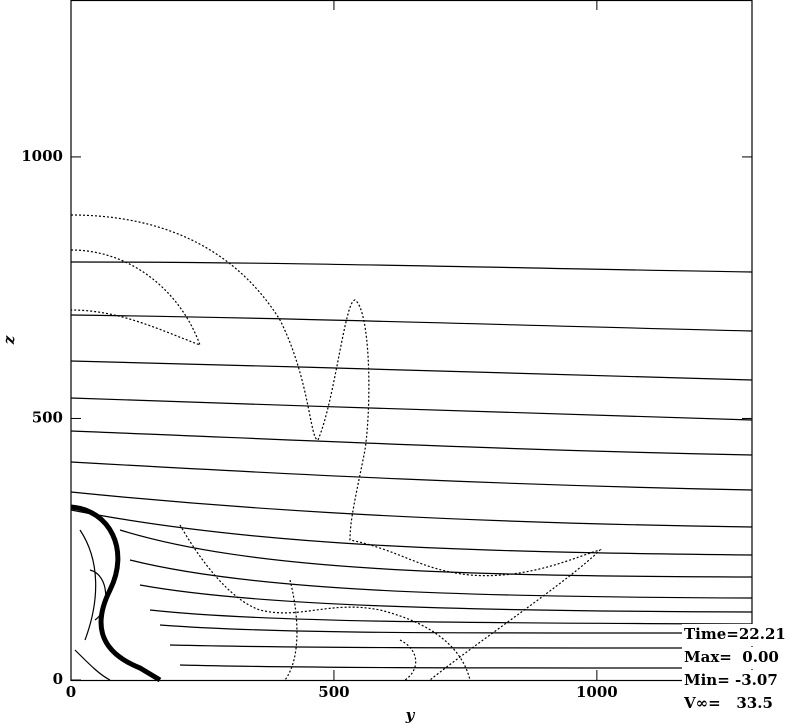 The height and width of the screenshot is (725, 789). What do you see at coordinates (42, 156) in the screenshot?
I see `y-tick-label: 1000` at bounding box center [42, 156].